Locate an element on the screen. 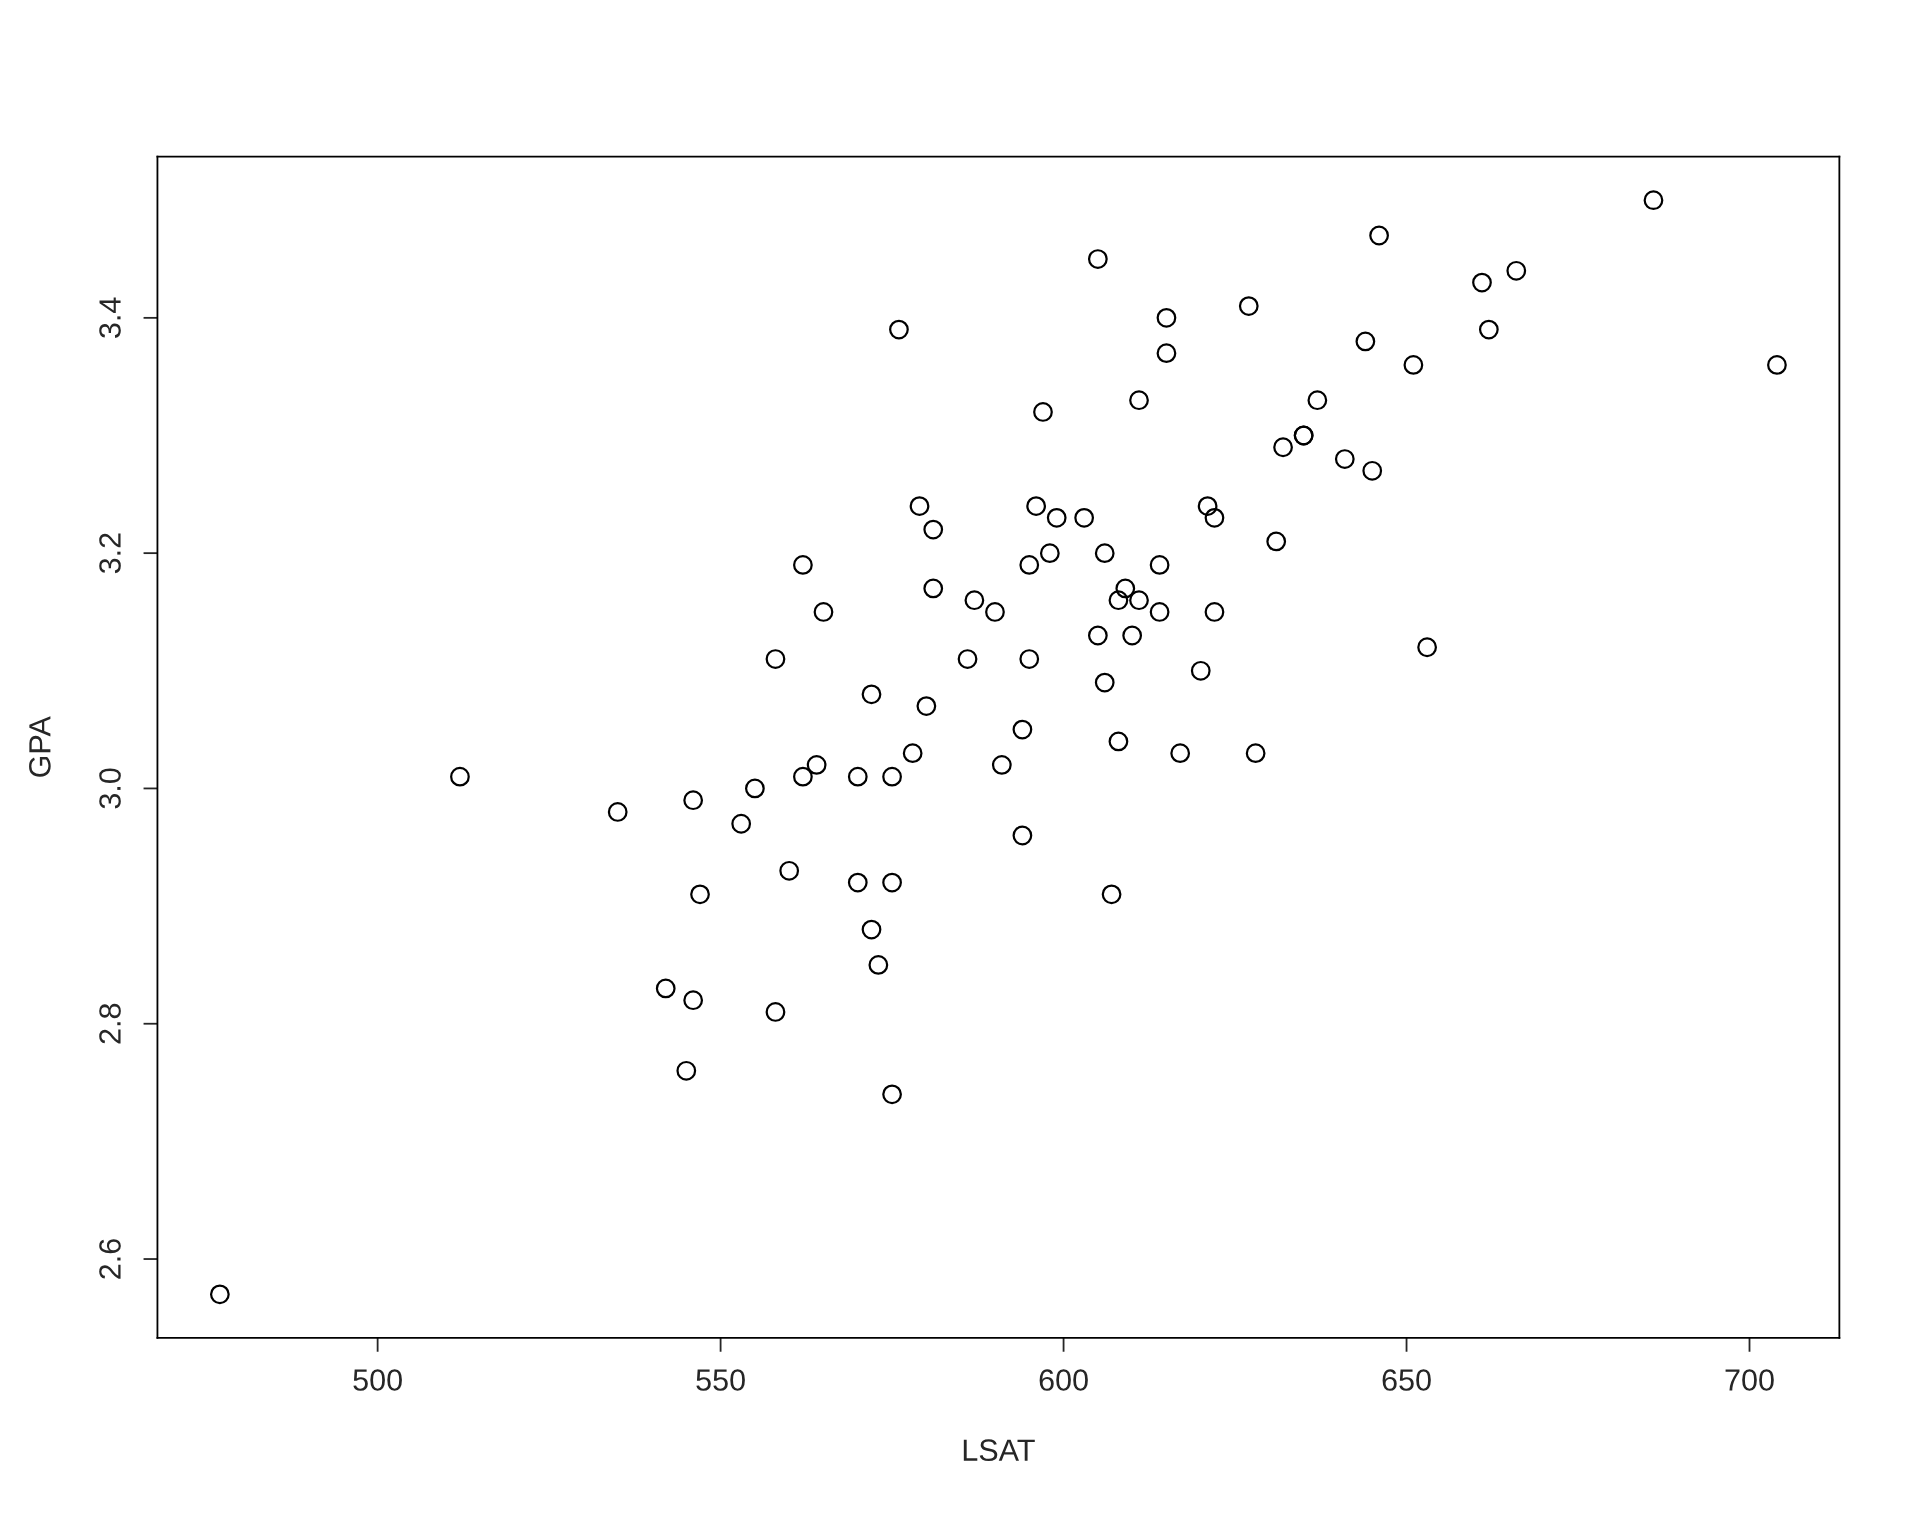  y-tick-label: 2.6 is located at coordinates (110, 1259).